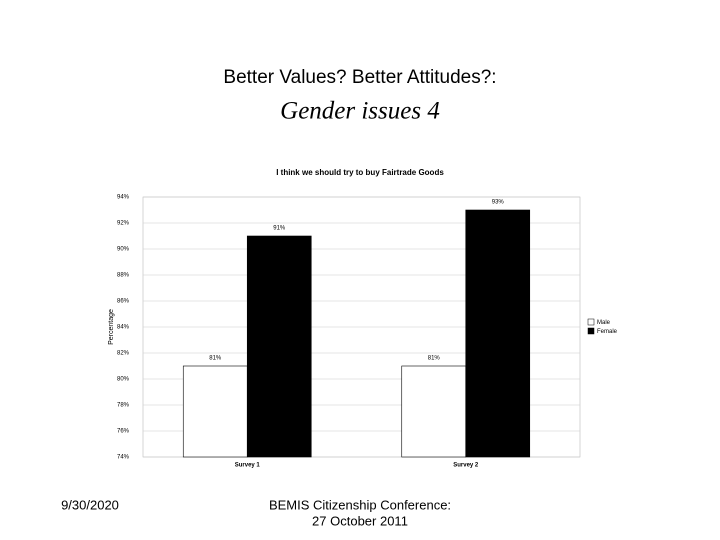 This screenshot has height=540, width=720. What do you see at coordinates (123, 328) in the screenshot?
I see `y-tick-label: 84%` at bounding box center [123, 328].